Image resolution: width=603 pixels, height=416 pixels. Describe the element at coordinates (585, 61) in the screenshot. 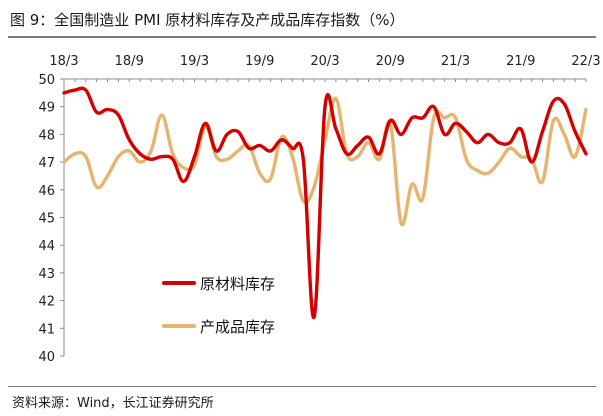

I see `x-tick-label: 22/3` at that location.